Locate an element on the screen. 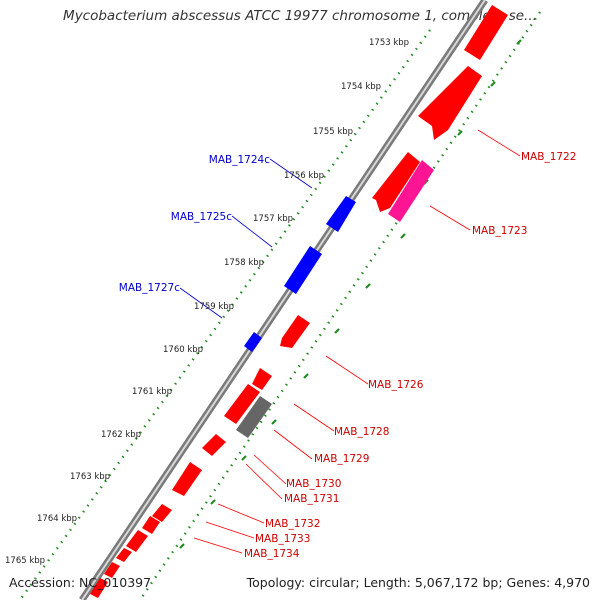  kbp-tick-label: 1753 kbp is located at coordinates (389, 43).